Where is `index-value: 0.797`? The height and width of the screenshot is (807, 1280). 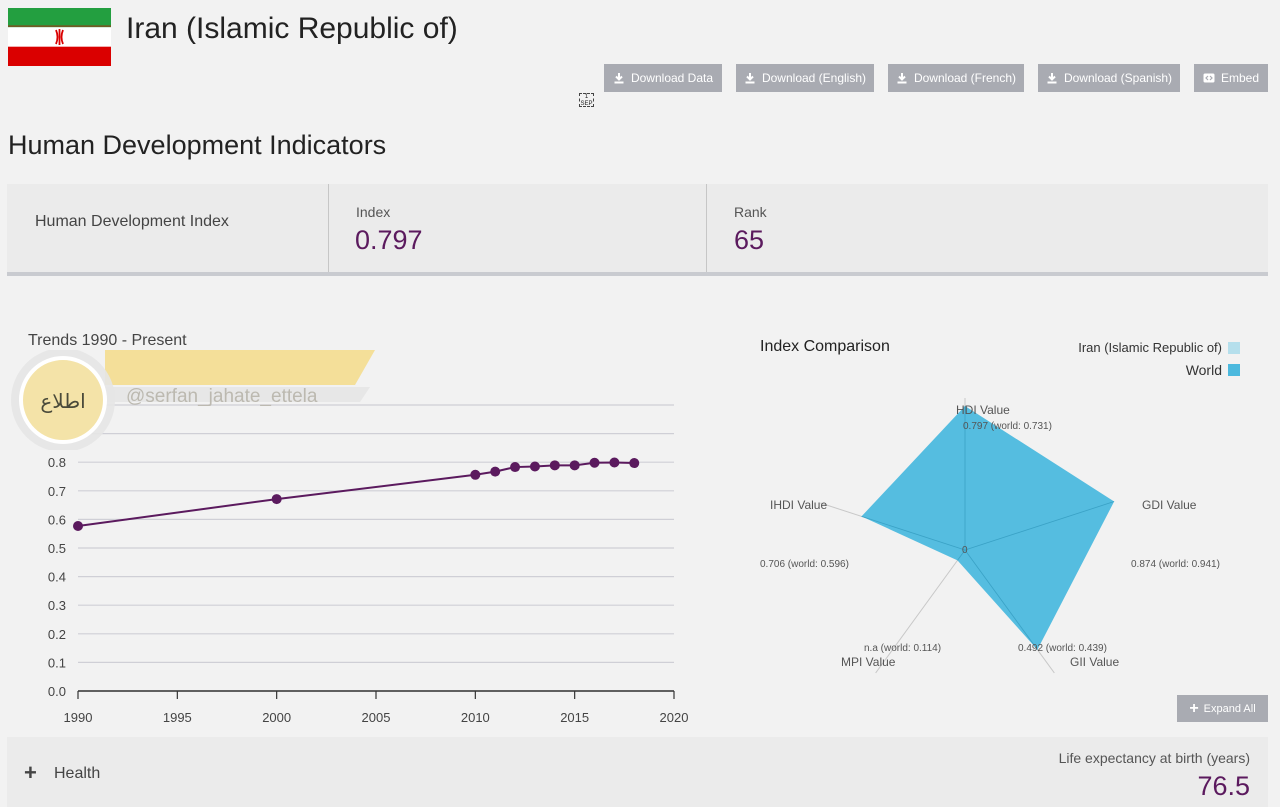
index-value: 0.797 is located at coordinates (389, 240).